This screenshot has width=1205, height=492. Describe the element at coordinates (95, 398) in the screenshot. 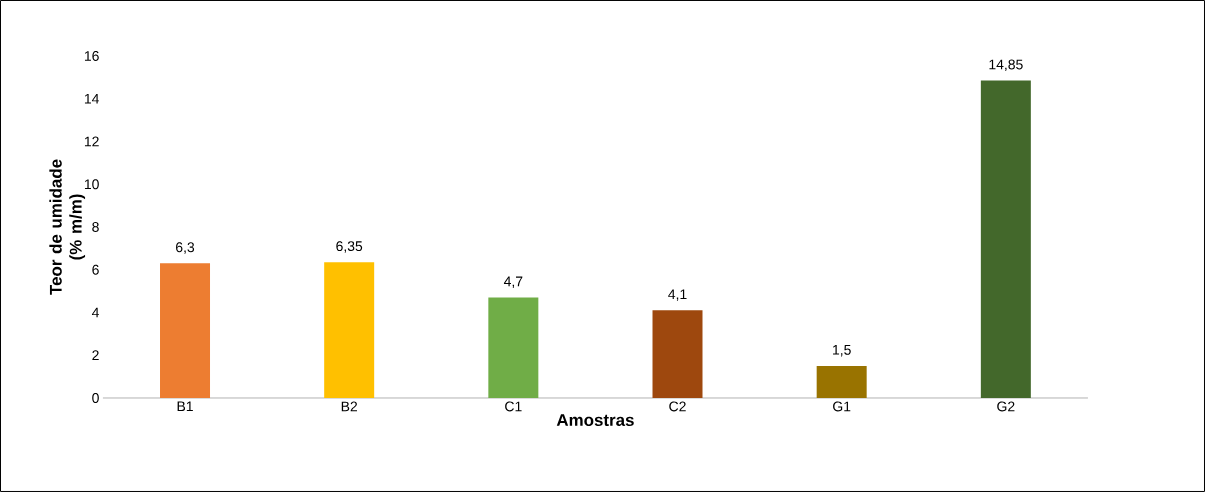

I see `y-tick-label: 0` at that location.